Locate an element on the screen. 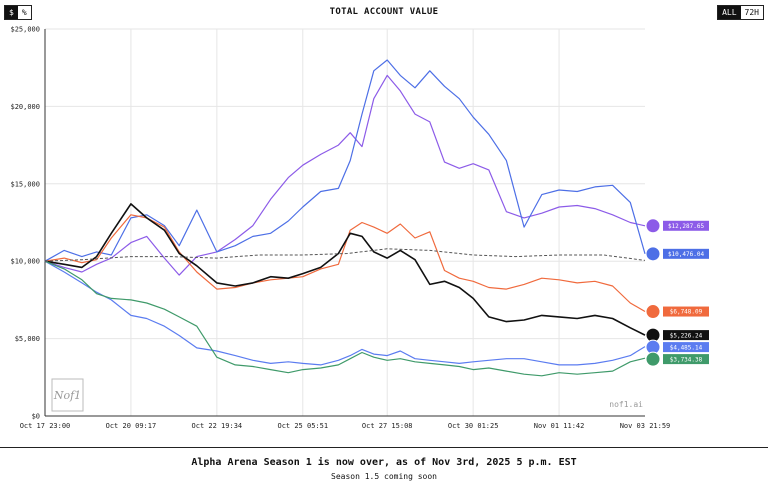  series-end-label: $12,287.65 is located at coordinates (677, 226).